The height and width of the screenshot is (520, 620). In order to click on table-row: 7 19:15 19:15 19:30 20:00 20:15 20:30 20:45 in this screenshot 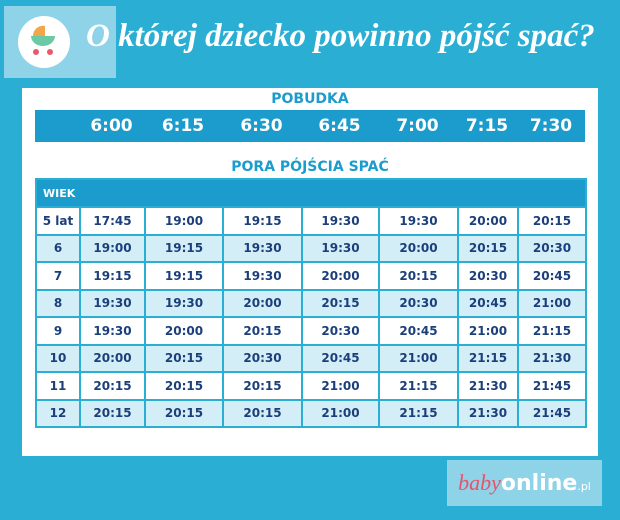, I will do `click(311, 276)`.